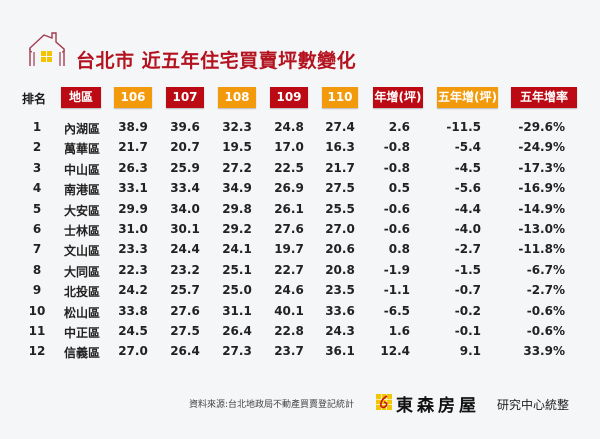 The image size is (600, 439). I want to click on year-109-cell: 22.8, so click(289, 331).